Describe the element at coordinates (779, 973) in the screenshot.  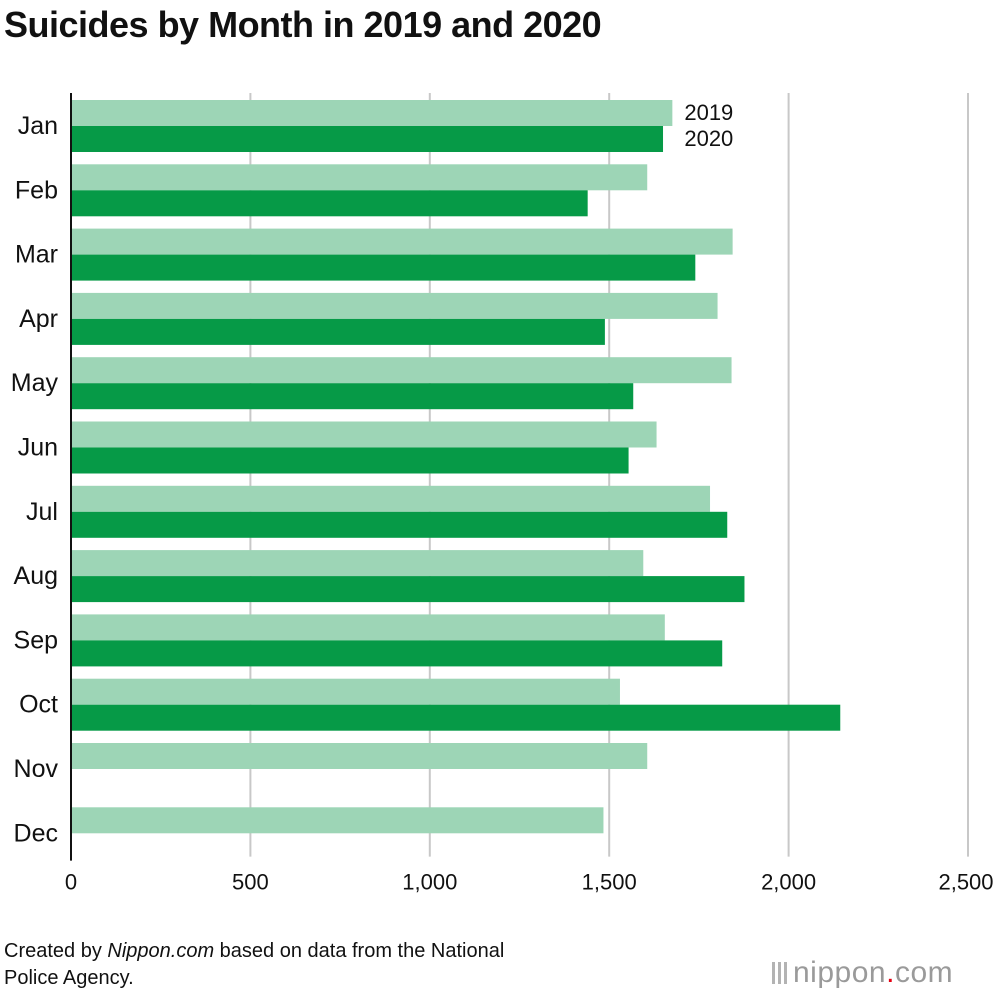
I see `logo-bars-icon` at that location.